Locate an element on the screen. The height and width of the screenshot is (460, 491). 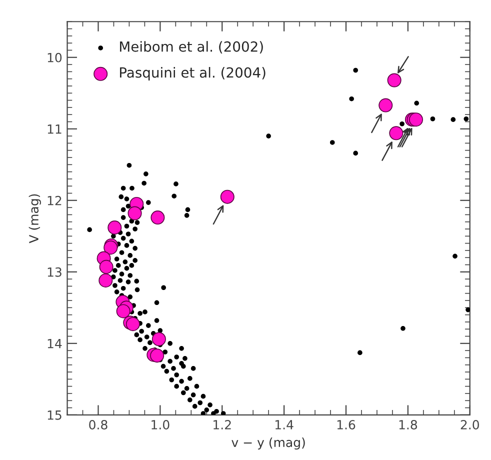
y-tick-label: 13 is located at coordinates (55, 272).